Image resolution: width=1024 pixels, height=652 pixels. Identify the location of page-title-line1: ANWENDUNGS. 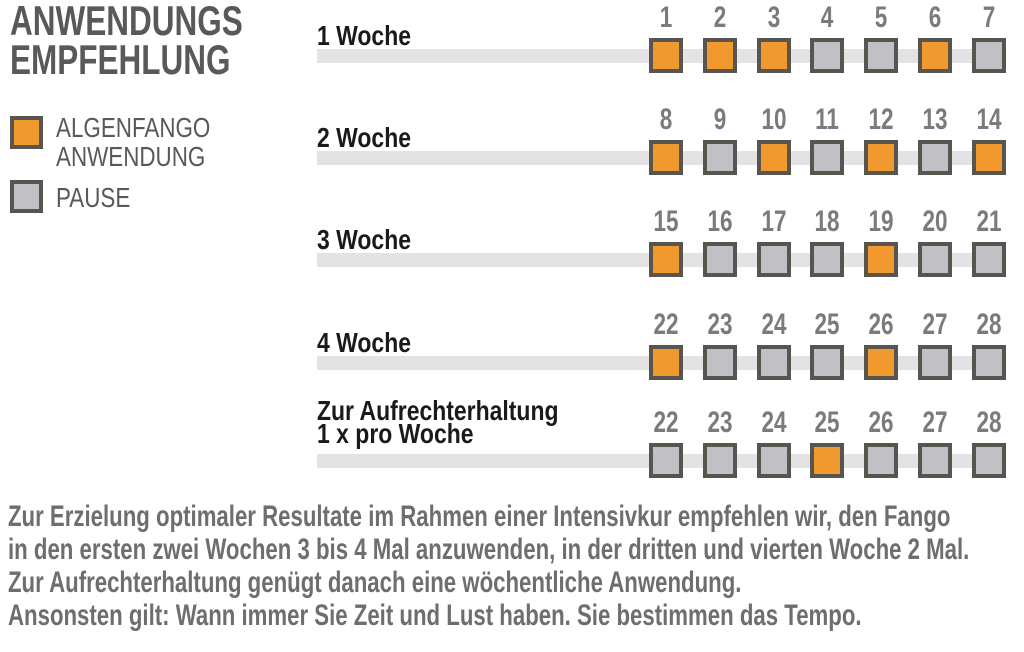
(126, 22).